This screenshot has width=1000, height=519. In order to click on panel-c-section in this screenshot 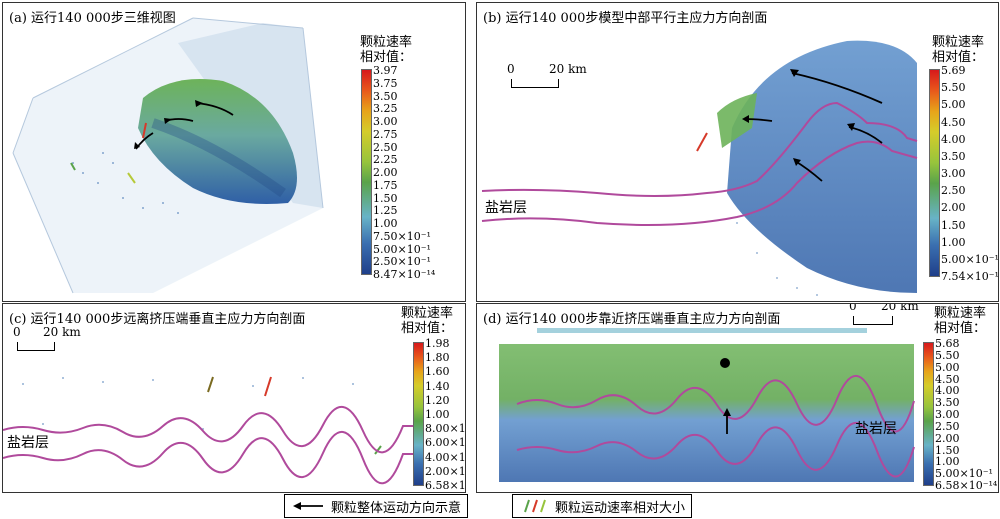, I will do `click(208, 430)`.